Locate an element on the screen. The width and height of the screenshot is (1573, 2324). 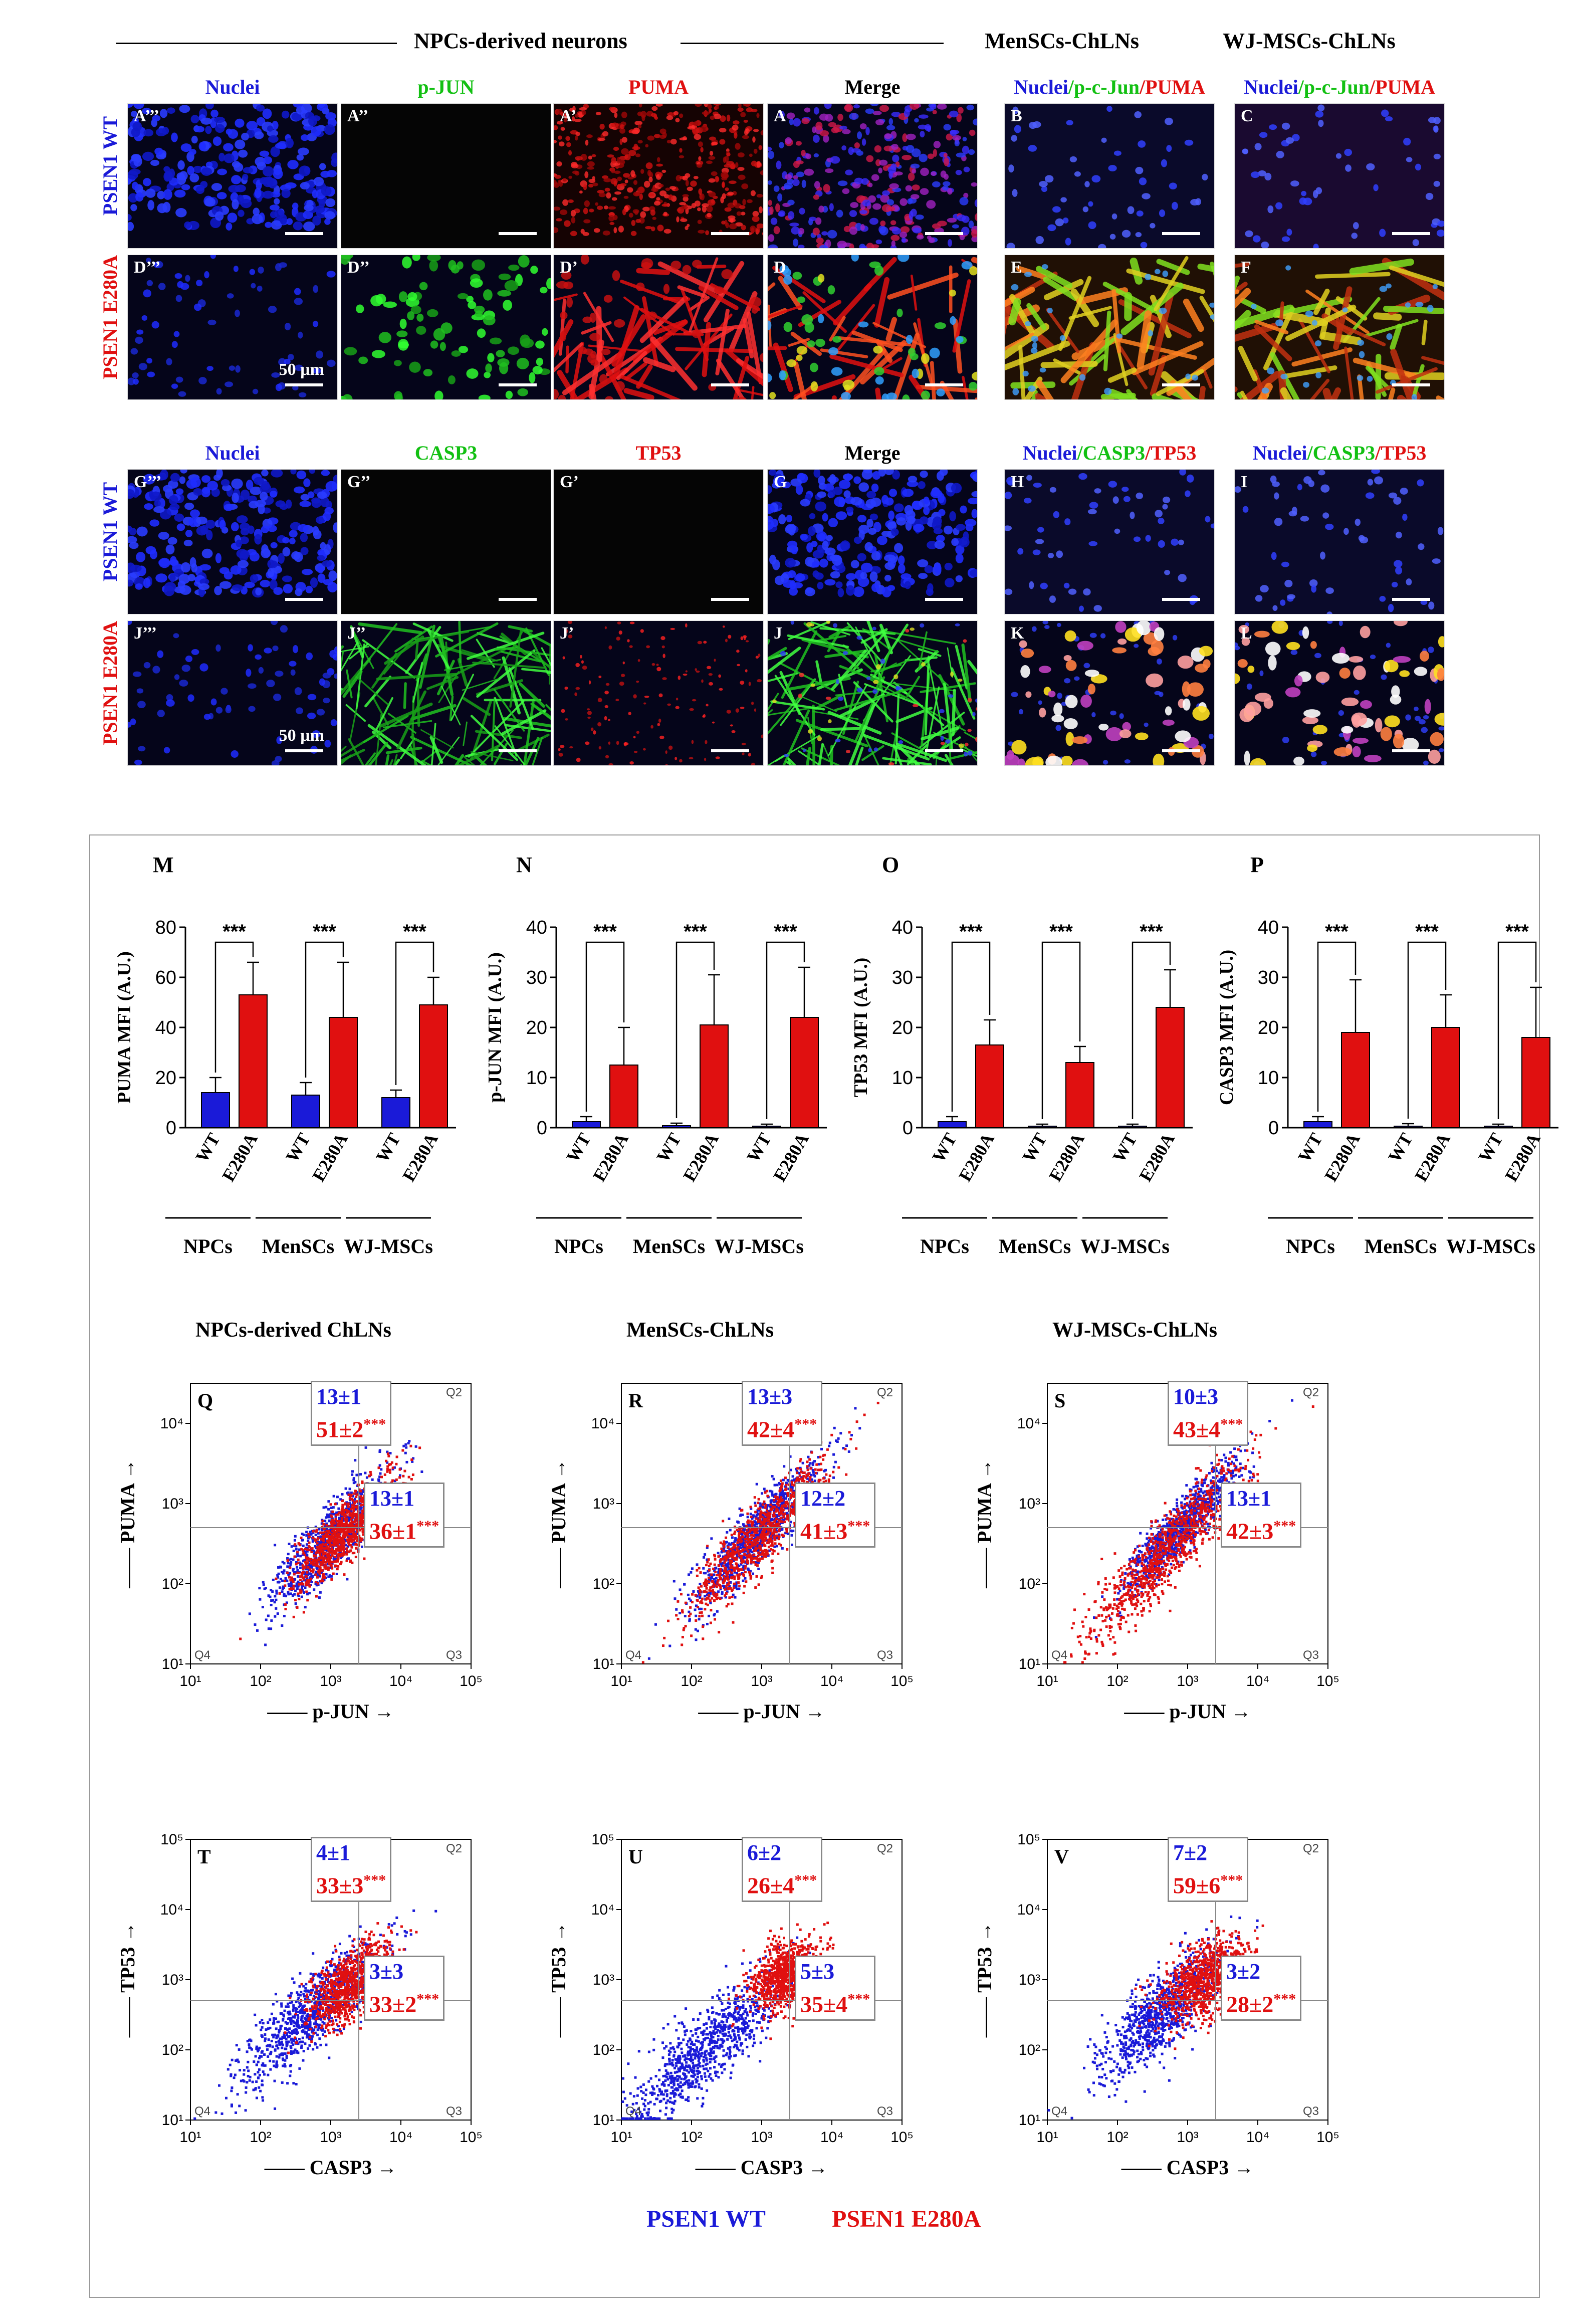
x-tick-label: E280A is located at coordinates (330, 1157).